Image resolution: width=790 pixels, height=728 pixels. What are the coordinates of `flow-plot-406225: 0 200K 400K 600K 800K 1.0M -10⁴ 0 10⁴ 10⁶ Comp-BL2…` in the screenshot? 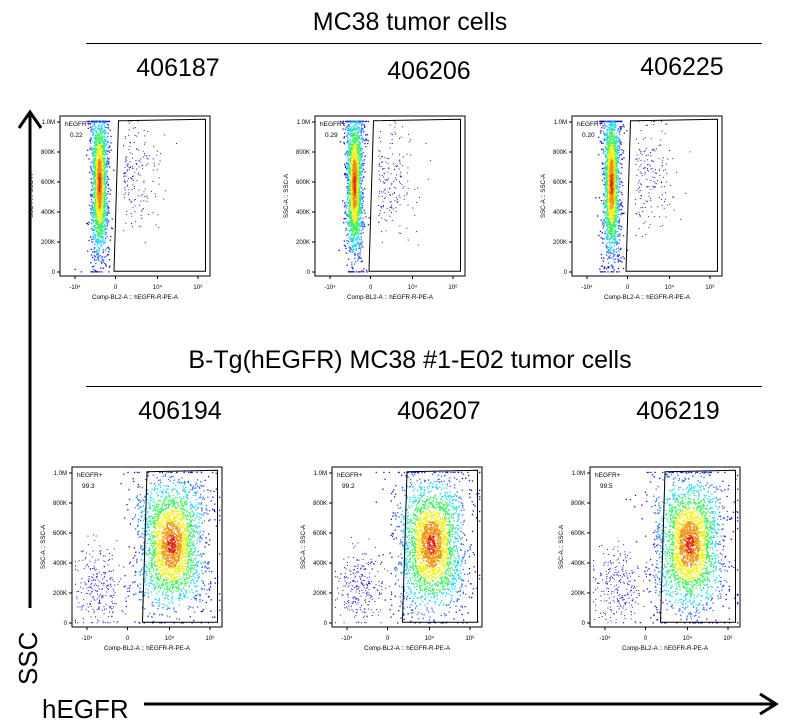 It's located at (631, 208).